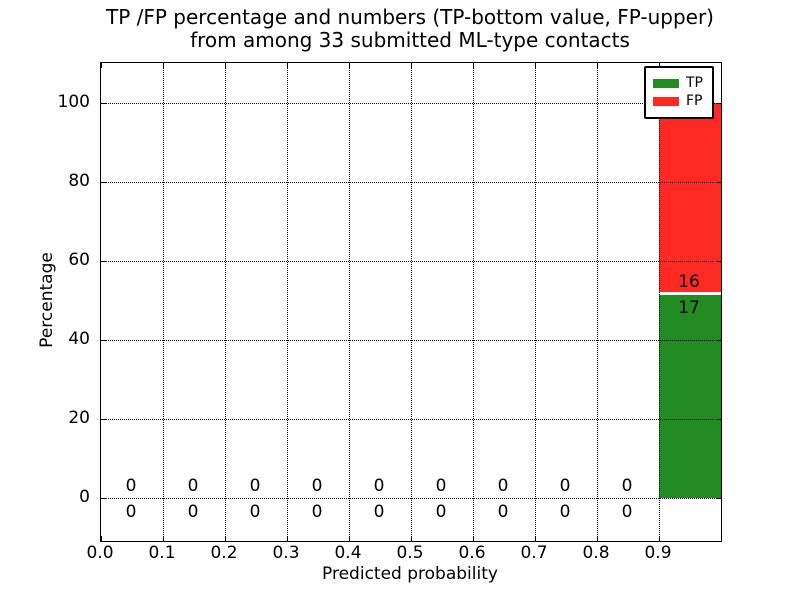 The height and width of the screenshot is (600, 800). What do you see at coordinates (666, 83) in the screenshot?
I see `legend-swatch-tp` at bounding box center [666, 83].